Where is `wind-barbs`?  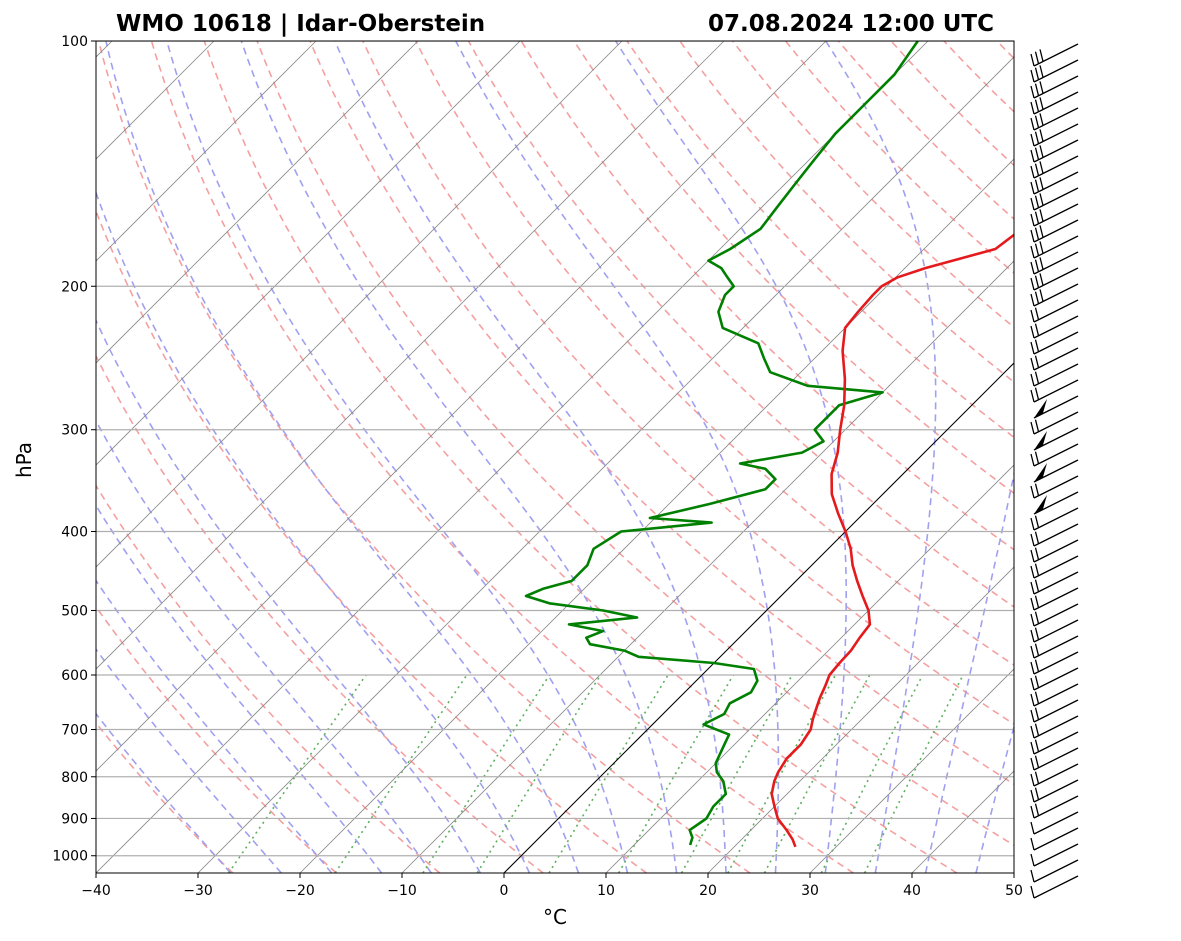 wind-barbs is located at coordinates (1054, 471).